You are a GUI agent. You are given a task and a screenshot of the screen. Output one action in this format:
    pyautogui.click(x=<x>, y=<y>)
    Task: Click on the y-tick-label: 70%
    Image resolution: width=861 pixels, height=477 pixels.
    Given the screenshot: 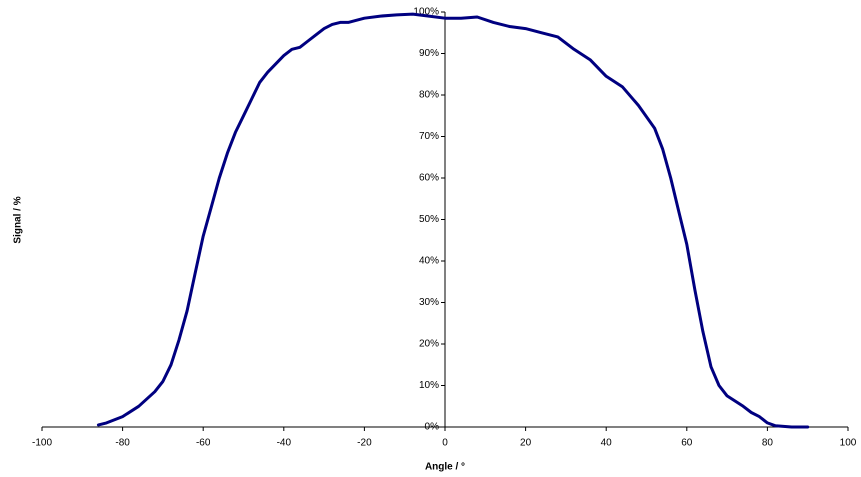 What is the action you would take?
    pyautogui.click(x=429, y=136)
    